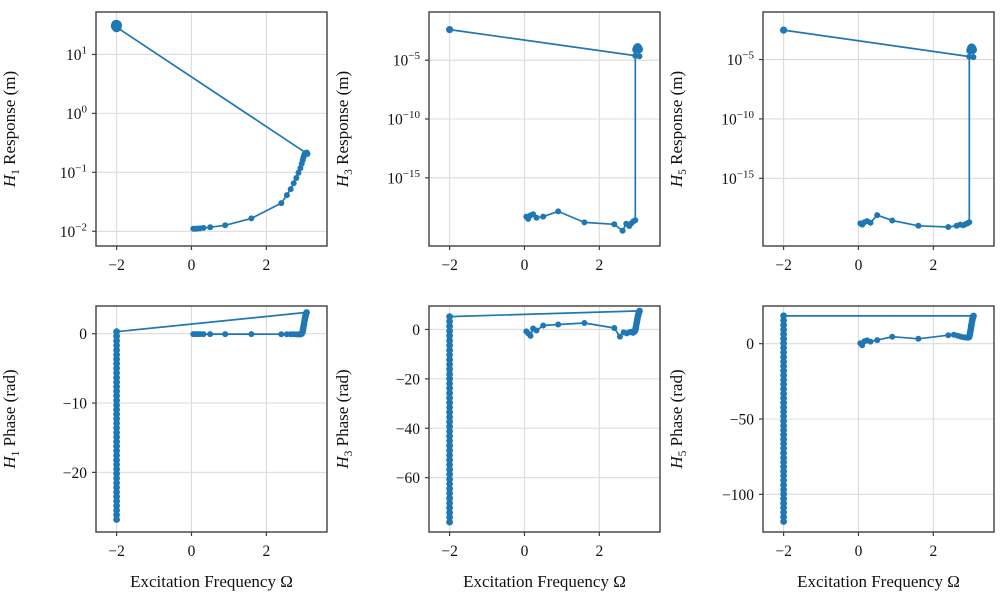 The width and height of the screenshot is (1000, 600). What do you see at coordinates (831, 142) in the screenshot?
I see `h5-response-chart: −2 0 2 10⁻⁵ 10⁻¹⁰ 10⁻¹⁵ H5 Response (m)` at bounding box center [831, 142].